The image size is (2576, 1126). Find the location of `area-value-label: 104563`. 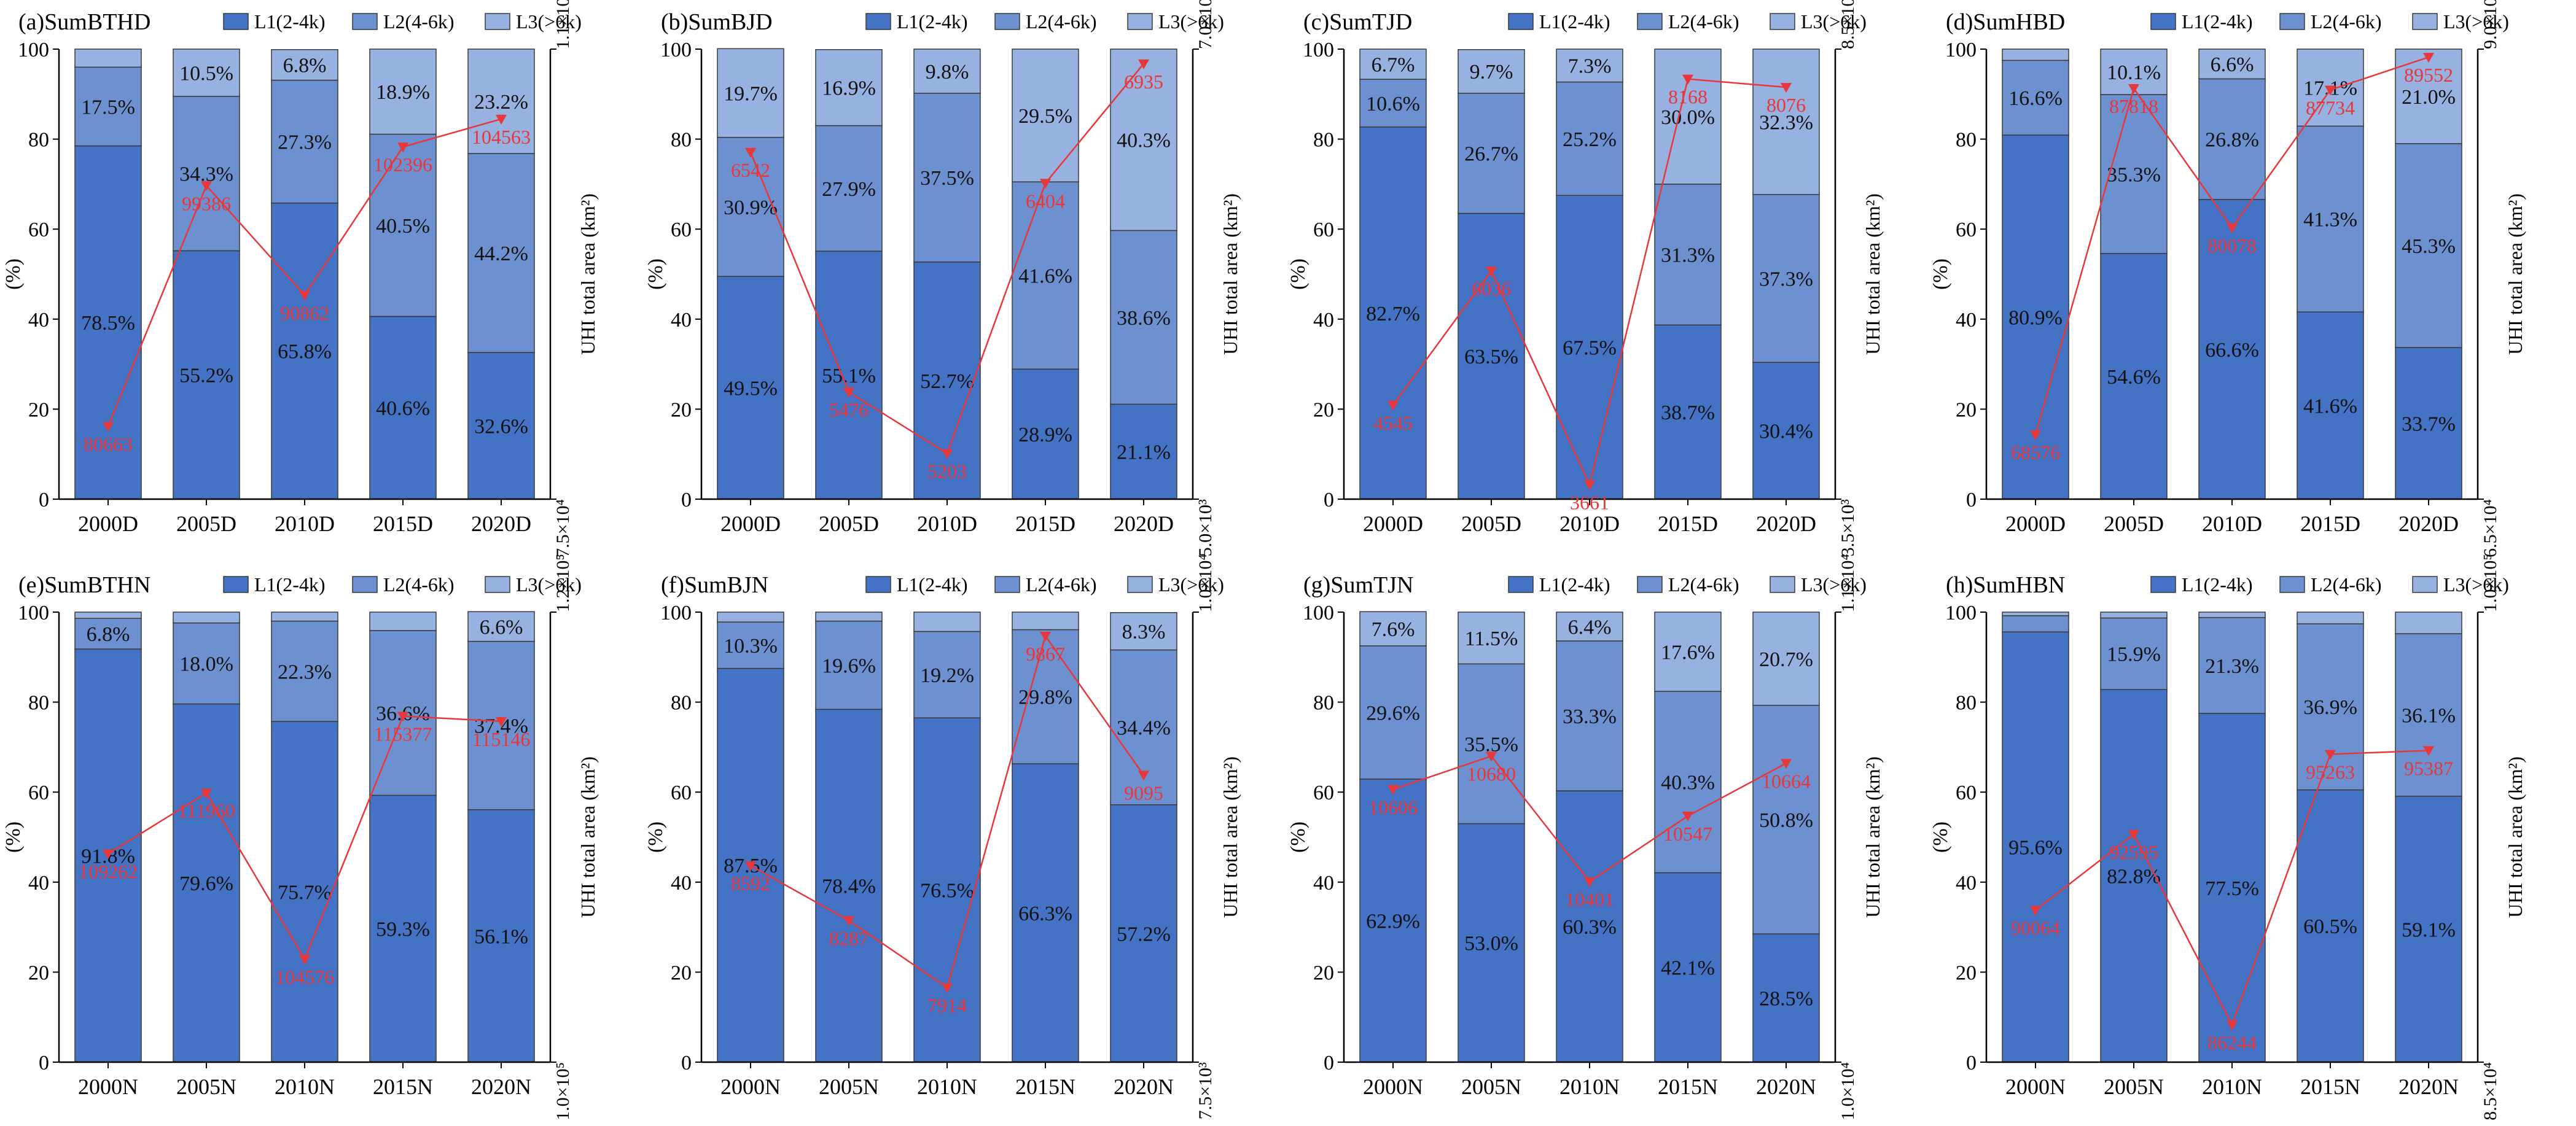

area-value-label: 104563 is located at coordinates (501, 137).